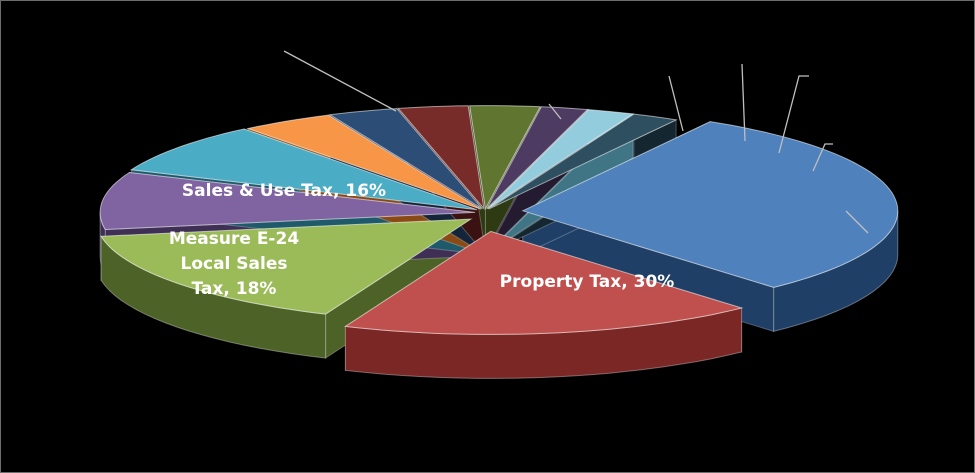 Image resolution: width=975 pixels, height=473 pixels. I want to click on slice-top-measure-e24, so click(543, 282).